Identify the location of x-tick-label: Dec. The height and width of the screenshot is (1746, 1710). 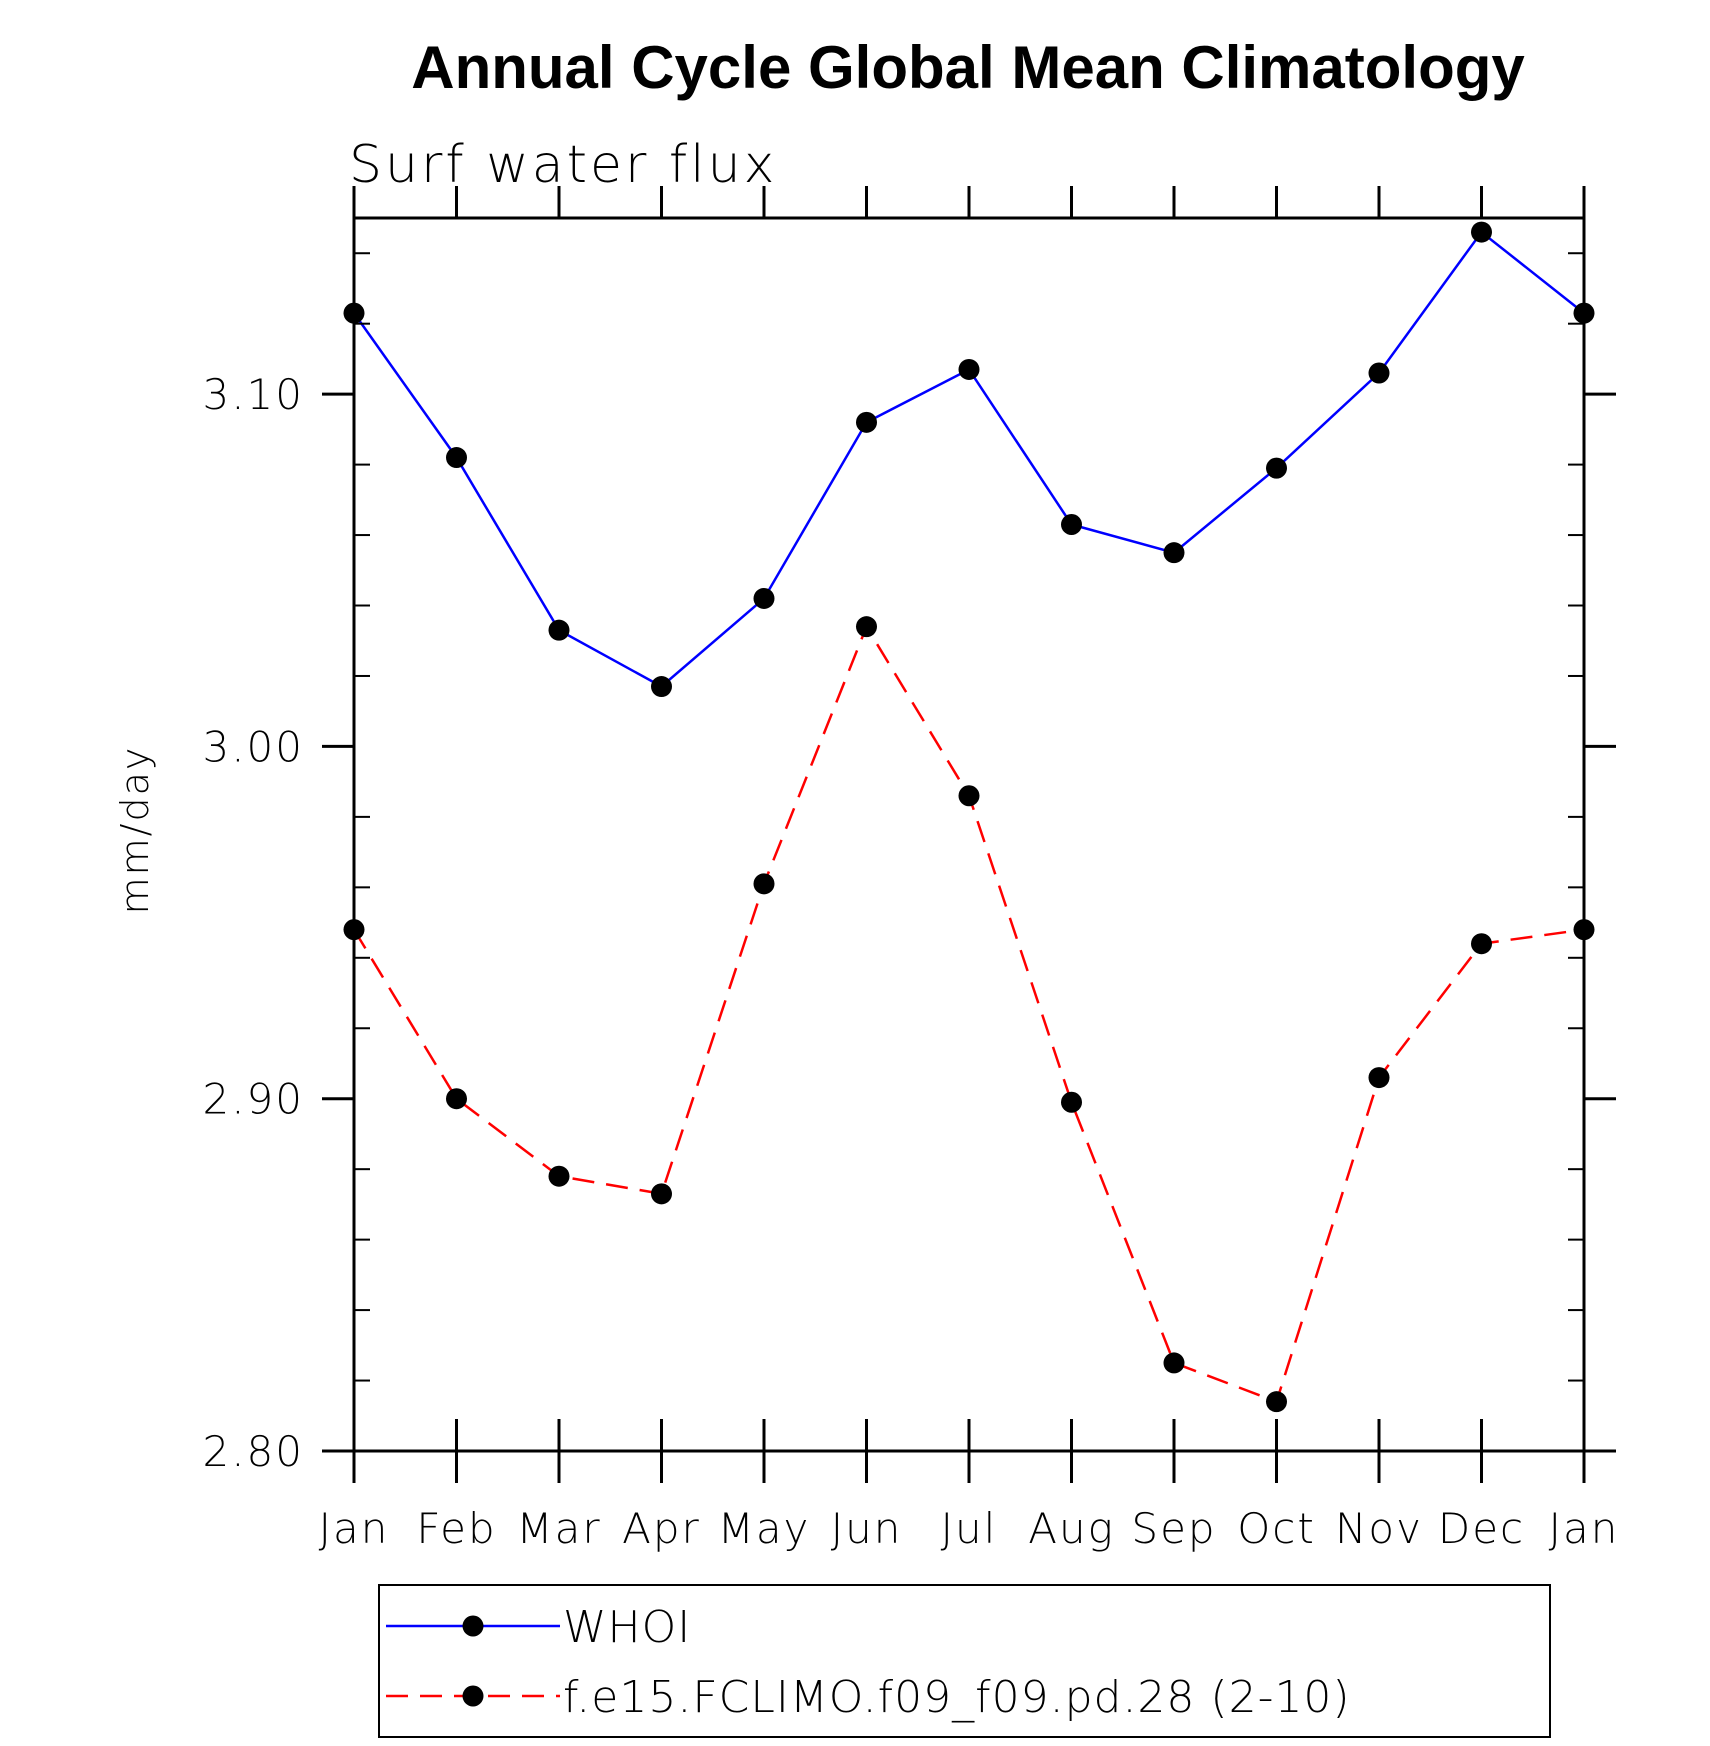
(1481, 1528).